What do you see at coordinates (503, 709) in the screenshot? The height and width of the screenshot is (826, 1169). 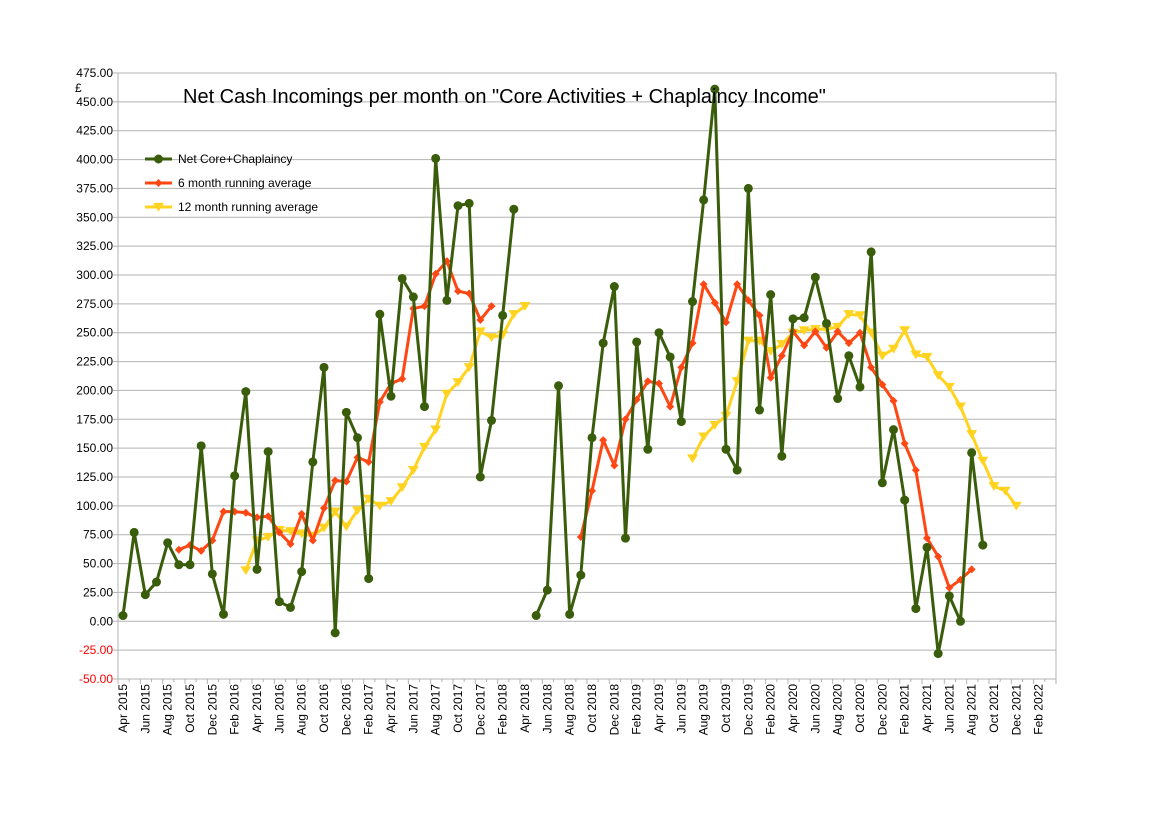 I see `x-tick-label: Feb 2018` at bounding box center [503, 709].